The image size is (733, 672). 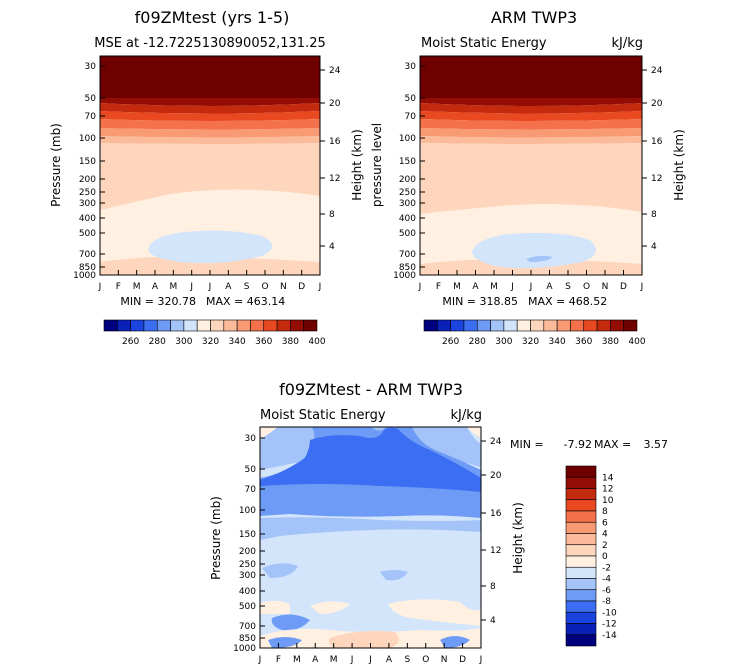 What do you see at coordinates (534, 17) in the screenshot?
I see `panel-obs-title: ARM TWP3` at bounding box center [534, 17].